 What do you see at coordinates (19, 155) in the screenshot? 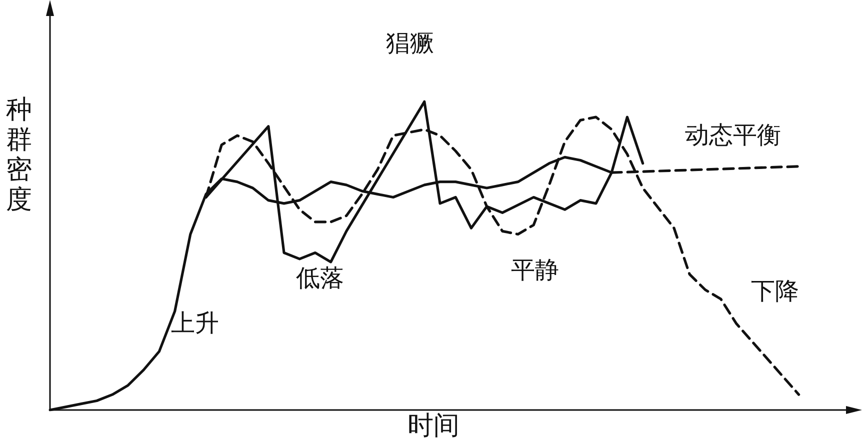
I see `y-axis-title: 种群密度` at bounding box center [19, 155].